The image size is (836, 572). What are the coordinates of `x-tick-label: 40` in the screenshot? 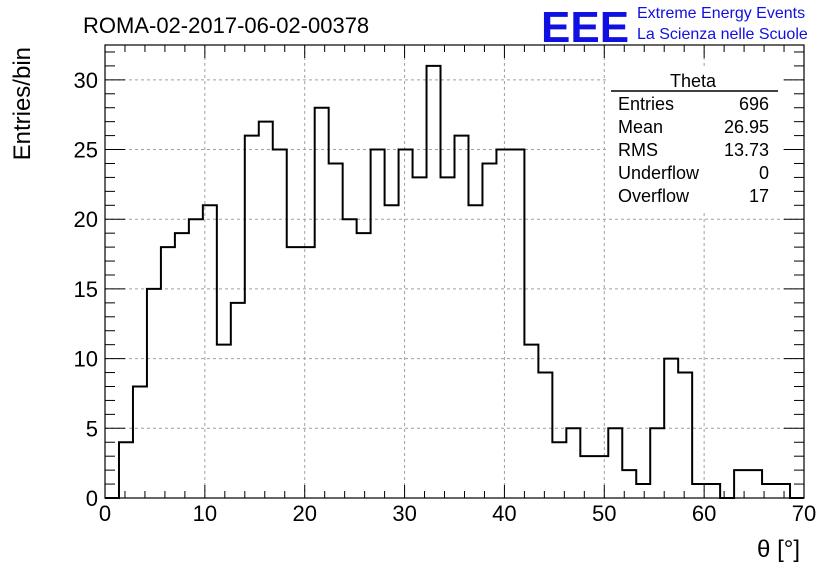 It's located at (504, 513).